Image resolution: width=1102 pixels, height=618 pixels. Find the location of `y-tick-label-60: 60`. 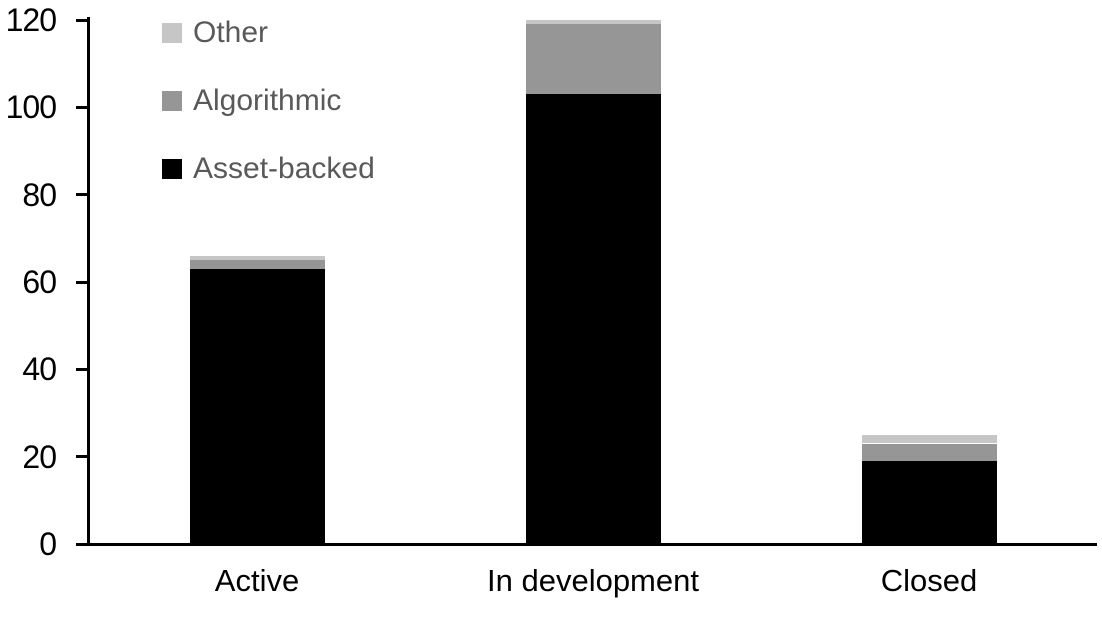

y-tick-label-60: 60 is located at coordinates (39, 282).